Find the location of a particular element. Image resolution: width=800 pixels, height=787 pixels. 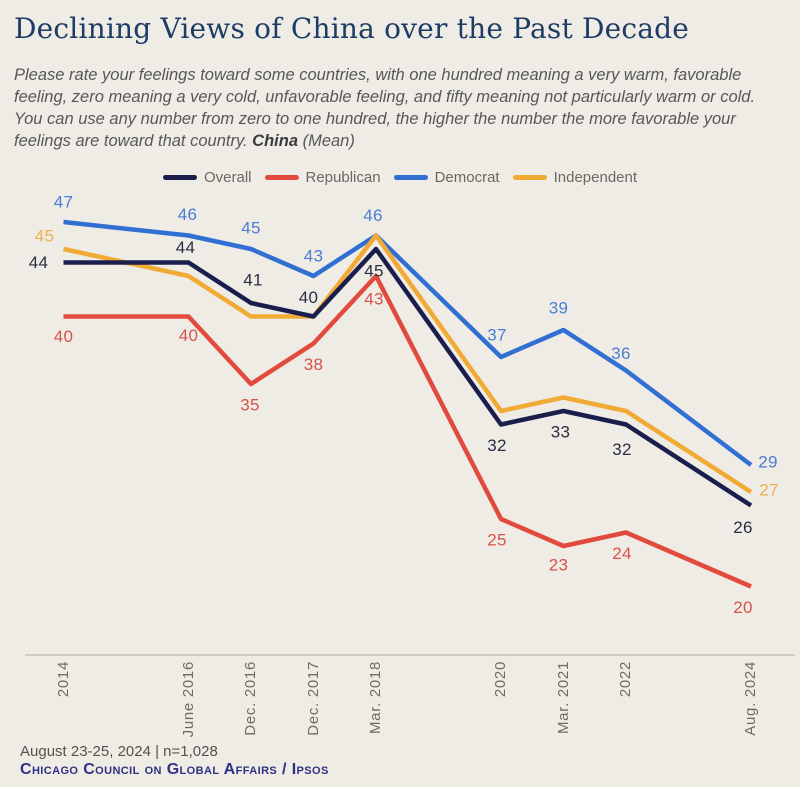

legend-swatch-overall is located at coordinates (179, 177).